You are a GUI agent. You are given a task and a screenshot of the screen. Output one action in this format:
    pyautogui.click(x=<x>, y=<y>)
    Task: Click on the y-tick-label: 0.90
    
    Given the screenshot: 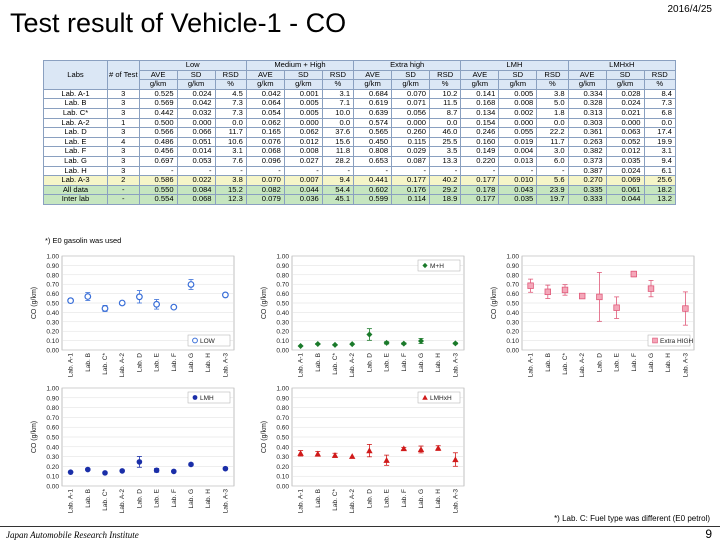 What is the action you would take?
    pyautogui.click(x=512, y=266)
    